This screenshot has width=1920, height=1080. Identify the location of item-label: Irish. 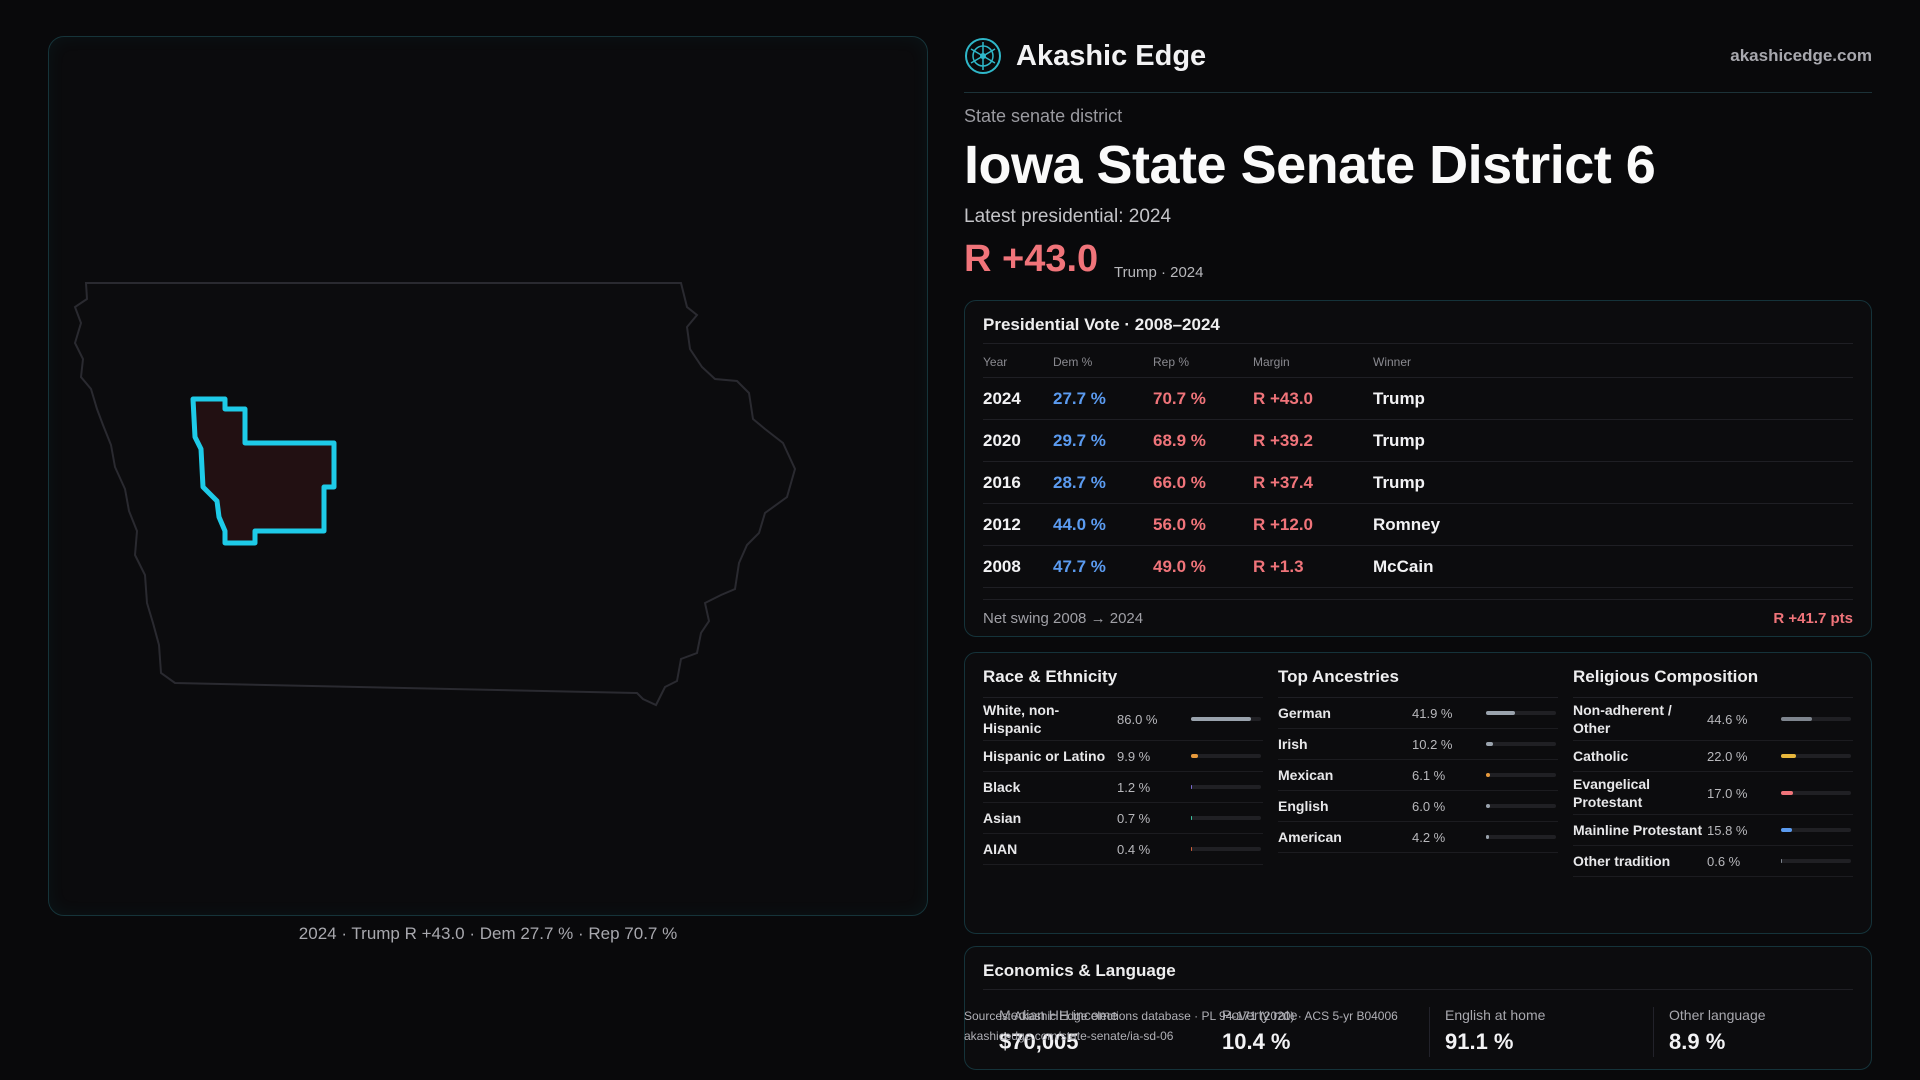
(1293, 744).